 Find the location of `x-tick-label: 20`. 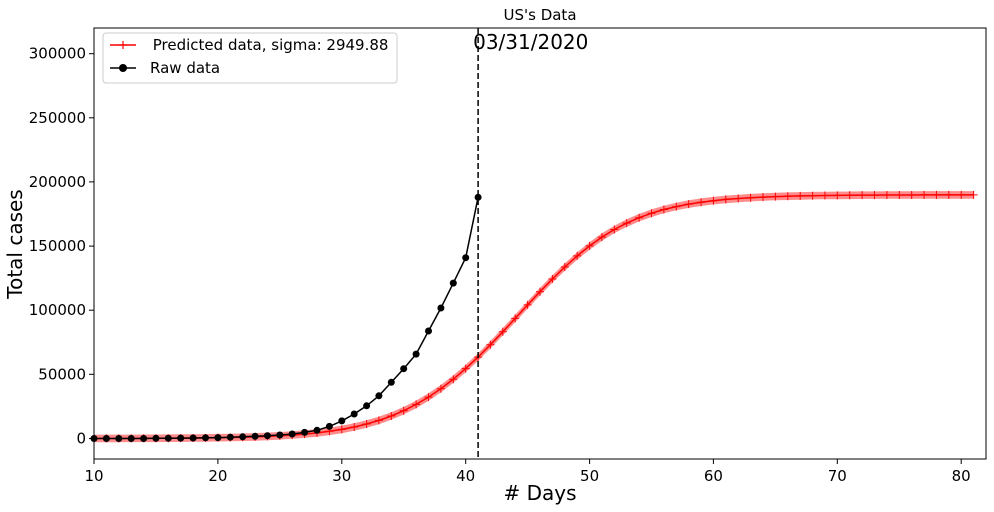

x-tick-label: 20 is located at coordinates (217, 476).